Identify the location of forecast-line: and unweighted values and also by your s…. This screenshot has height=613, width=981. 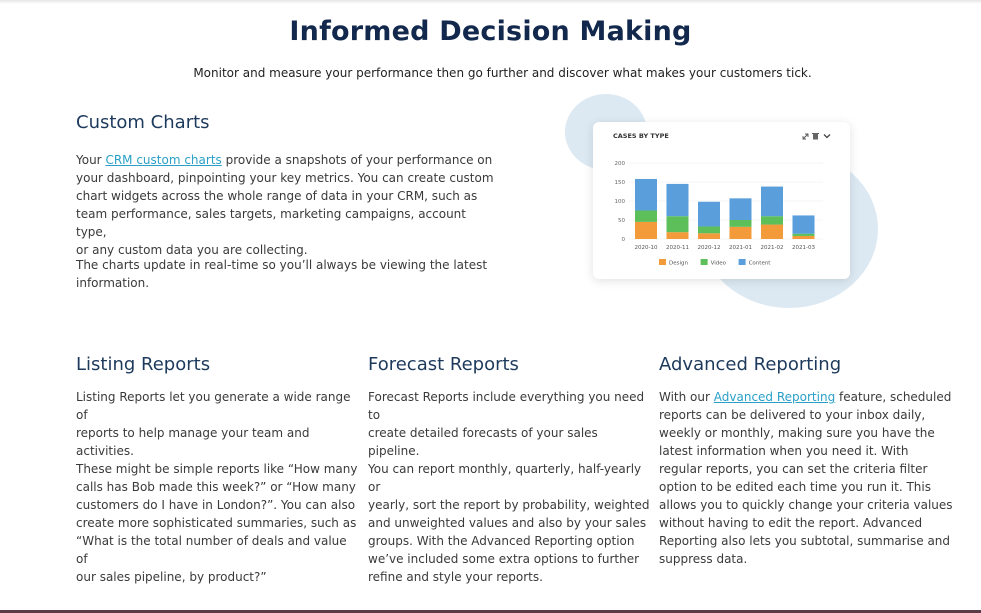
(507, 523).